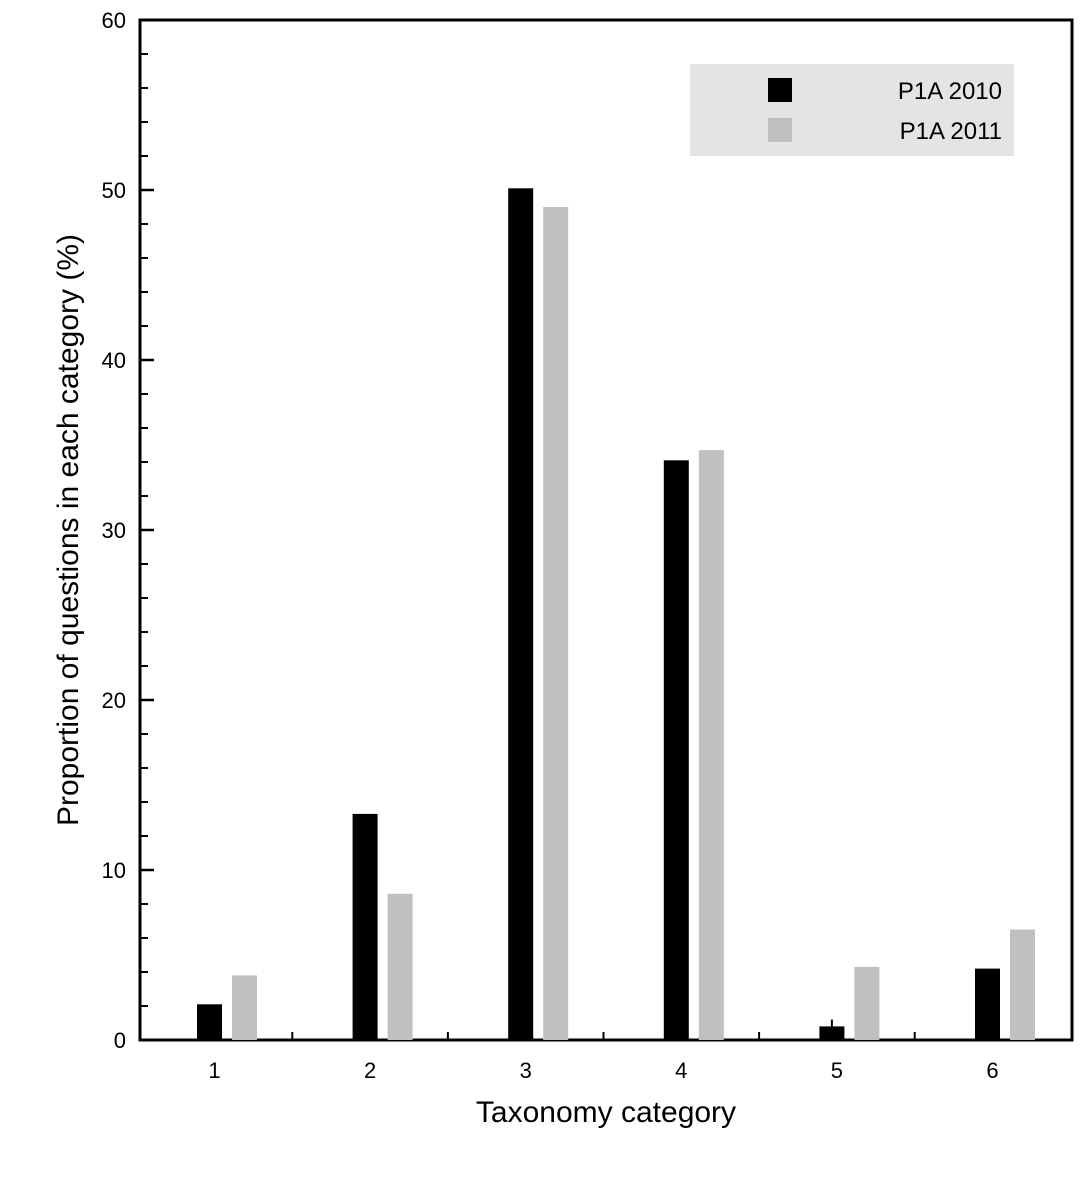  What do you see at coordinates (120, 1040) in the screenshot?
I see `y-tick-label: 0` at bounding box center [120, 1040].